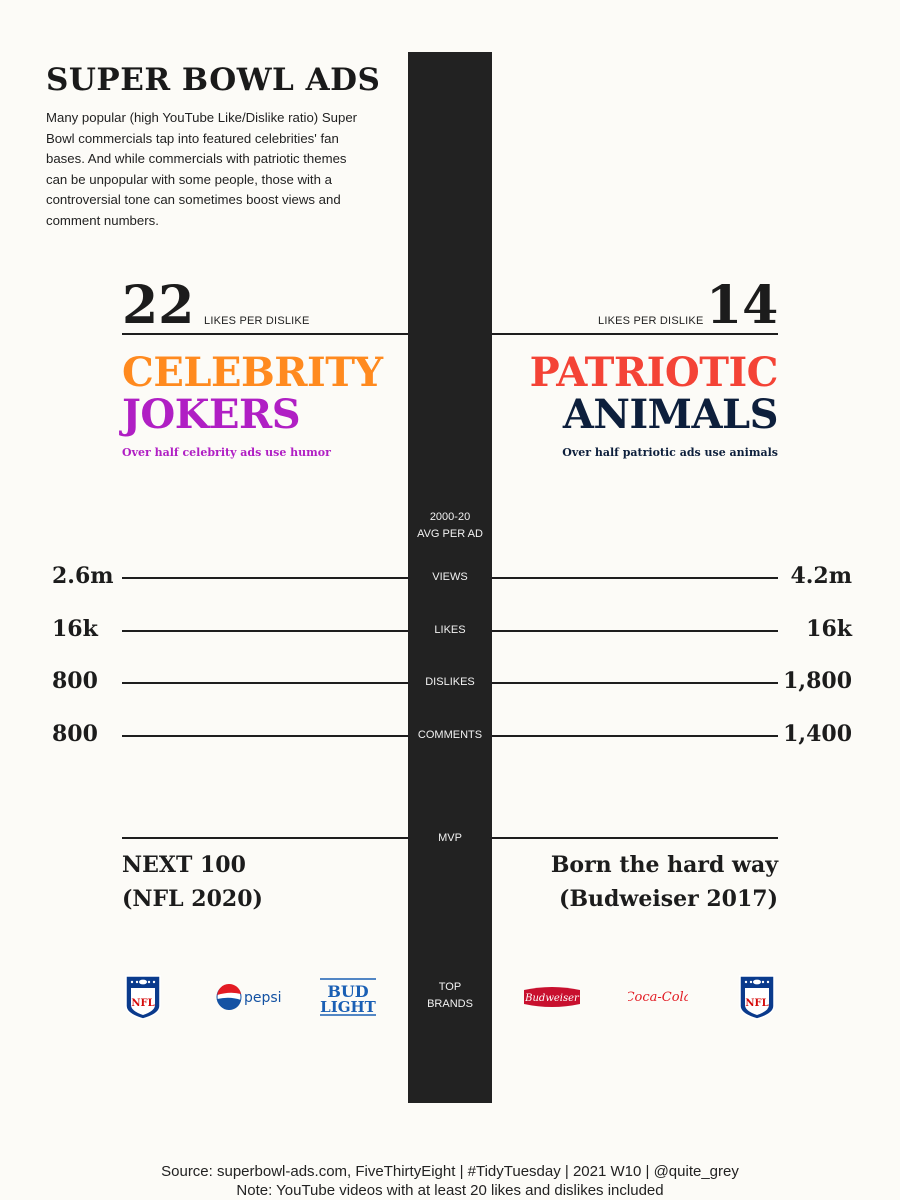 The width and height of the screenshot is (900, 1200). I want to click on right-value-comments: 1,400, so click(817, 734).